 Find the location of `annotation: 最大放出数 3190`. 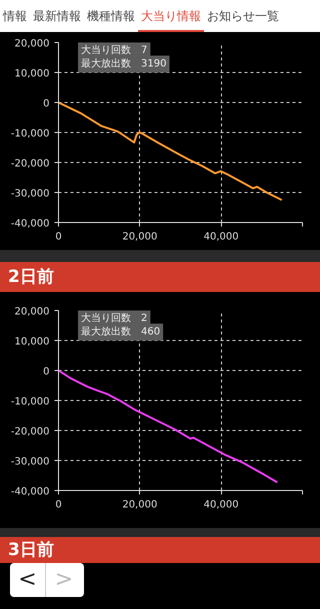

annotation: 最大放出数 3190 is located at coordinates (123, 64).